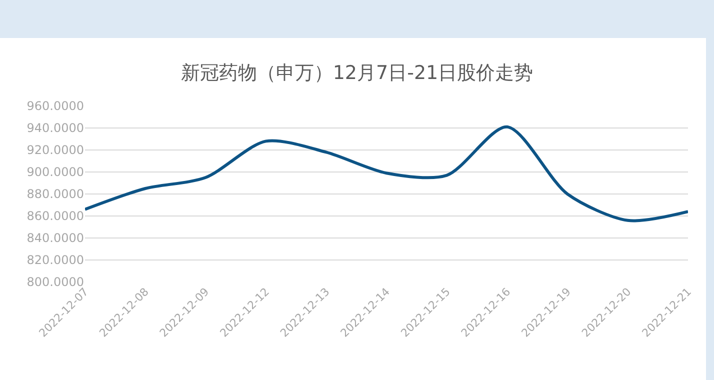  What do you see at coordinates (55, 194) in the screenshot?
I see `y-tick-label: 880.0000` at bounding box center [55, 194].